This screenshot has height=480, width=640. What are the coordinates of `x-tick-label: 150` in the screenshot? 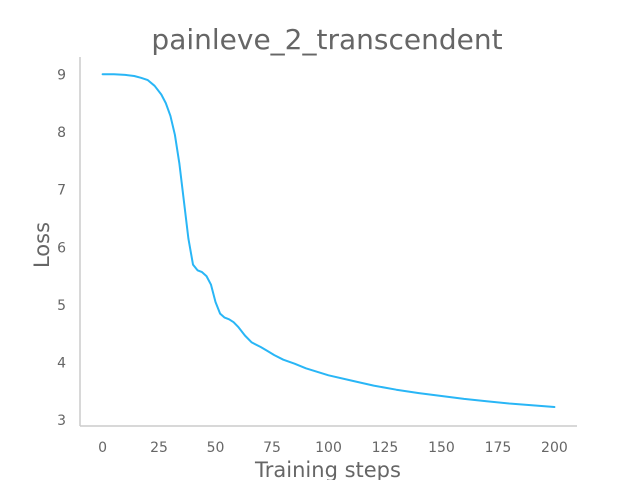 It's located at (441, 448).